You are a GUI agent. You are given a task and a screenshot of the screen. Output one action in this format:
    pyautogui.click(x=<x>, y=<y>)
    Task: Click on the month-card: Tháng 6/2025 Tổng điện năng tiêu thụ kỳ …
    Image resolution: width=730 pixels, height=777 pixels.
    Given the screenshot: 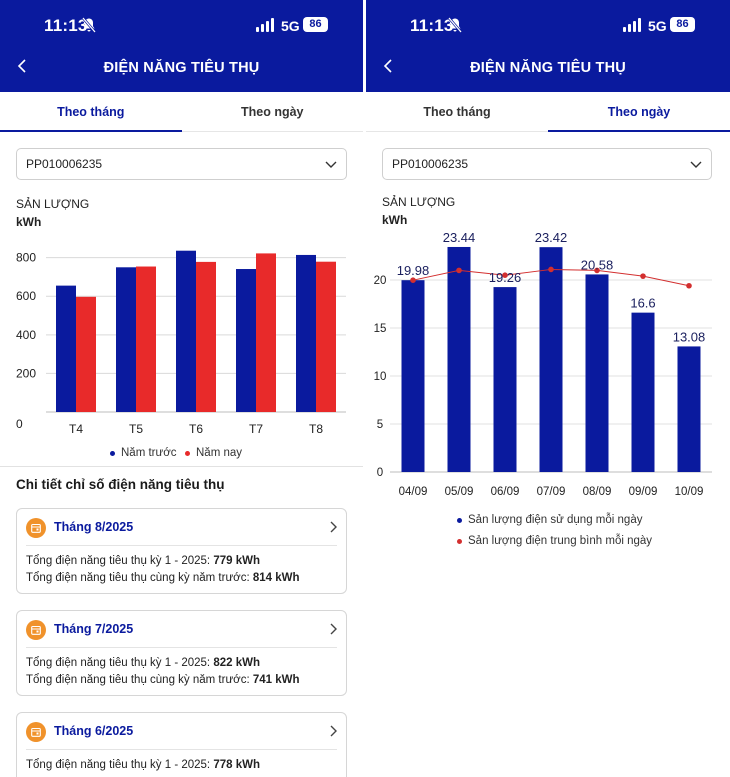 What is the action you would take?
    pyautogui.click(x=181, y=744)
    